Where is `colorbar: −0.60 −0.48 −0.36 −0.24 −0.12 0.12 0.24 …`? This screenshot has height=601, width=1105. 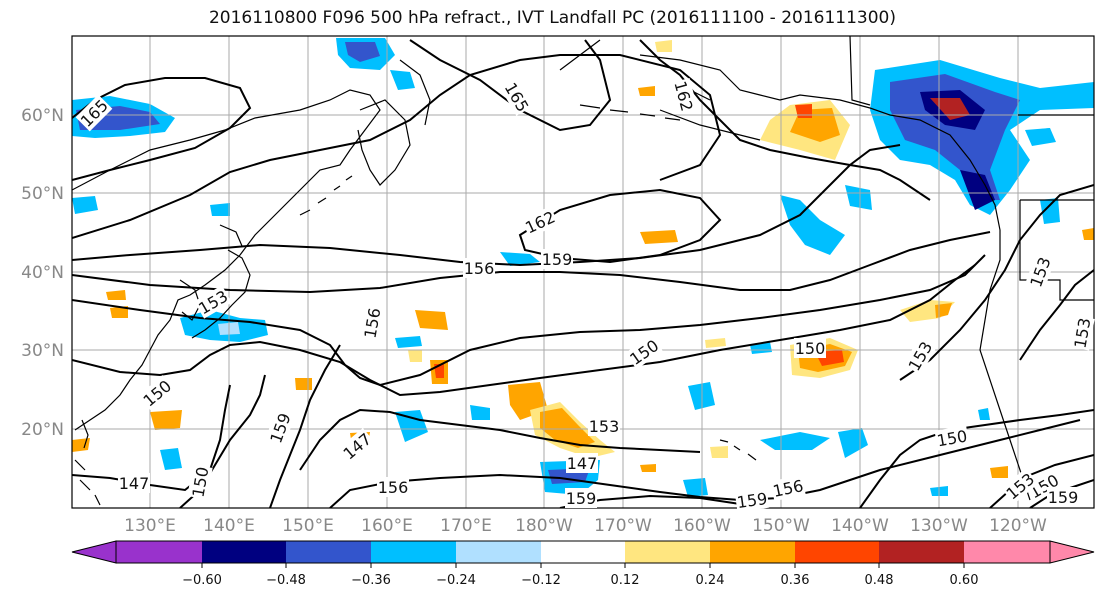
colorbar: −0.60 −0.48 −0.36 −0.24 −0.12 0.12 0.24 … is located at coordinates (583, 564).